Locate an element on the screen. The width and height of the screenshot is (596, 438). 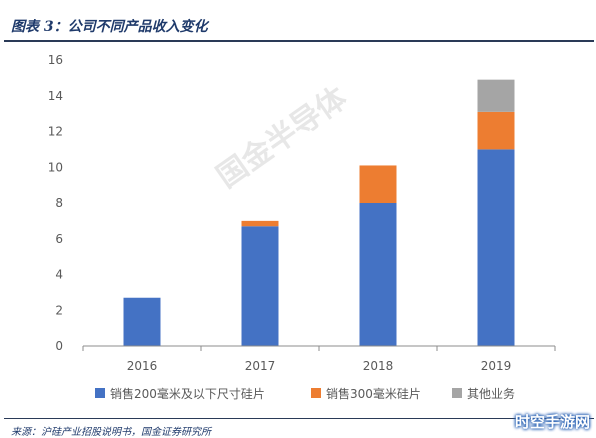
source-note: 来源：沪硅产业招股说明书，国金证券研究所 is located at coordinates (111, 432).